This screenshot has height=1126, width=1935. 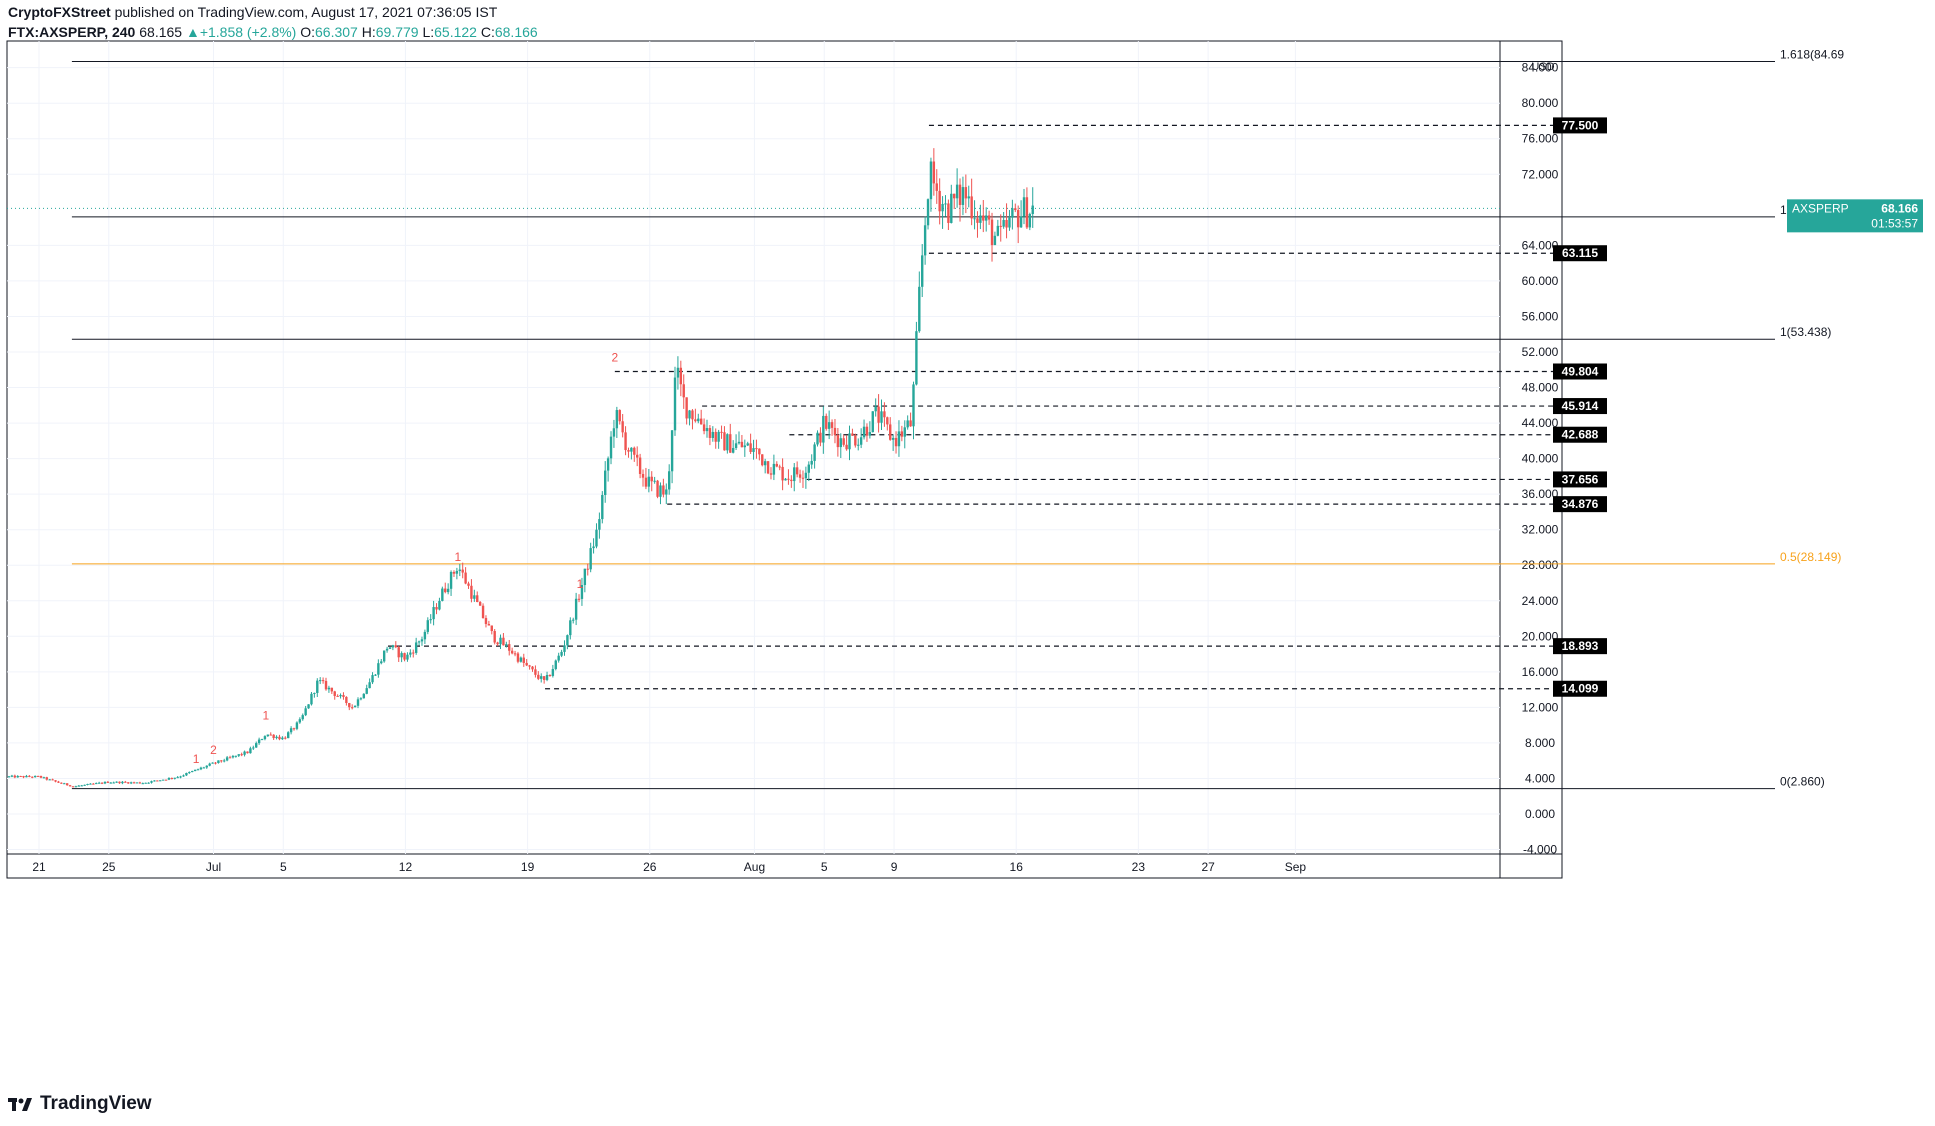 I want to click on y-tick-label: 28.000, so click(x=1540, y=565).